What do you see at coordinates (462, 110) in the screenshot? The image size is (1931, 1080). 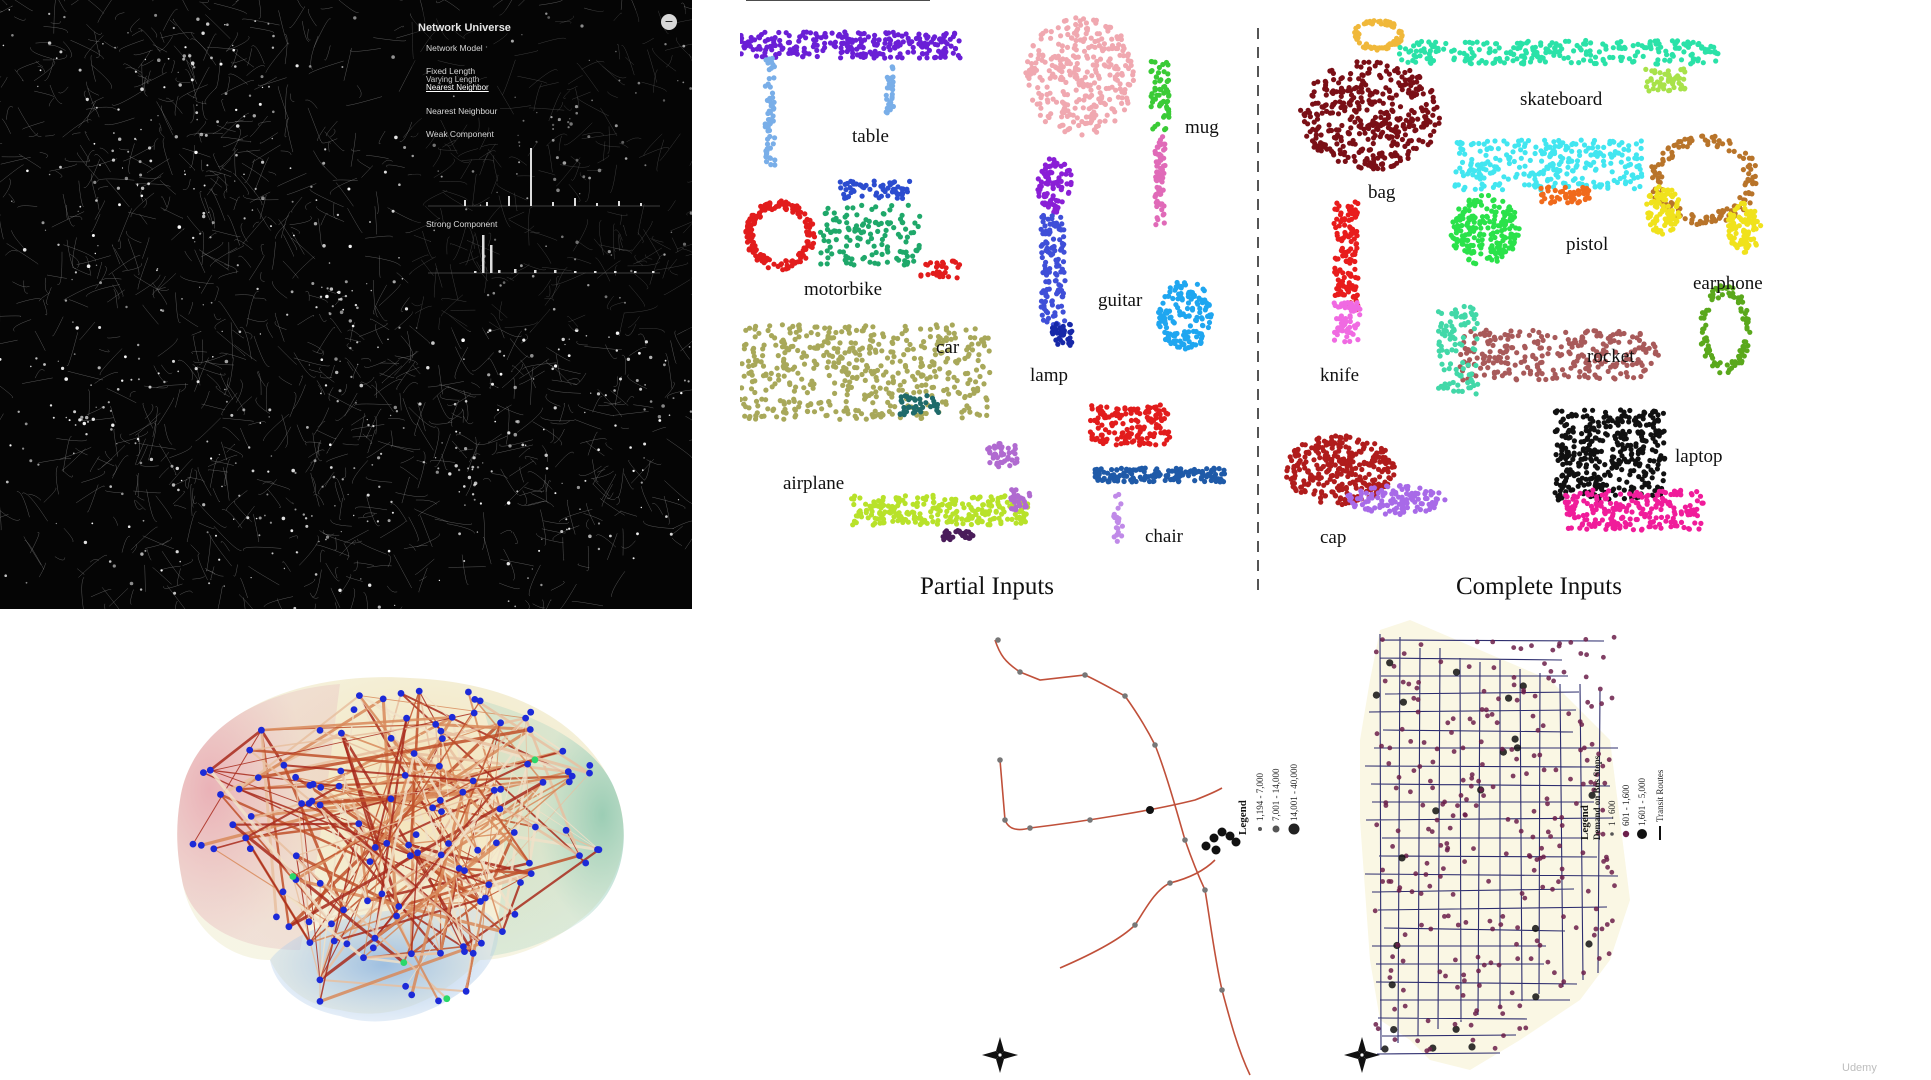 I see `menu-item-nearest-neighbour: Nearest Neighbour` at bounding box center [462, 110].